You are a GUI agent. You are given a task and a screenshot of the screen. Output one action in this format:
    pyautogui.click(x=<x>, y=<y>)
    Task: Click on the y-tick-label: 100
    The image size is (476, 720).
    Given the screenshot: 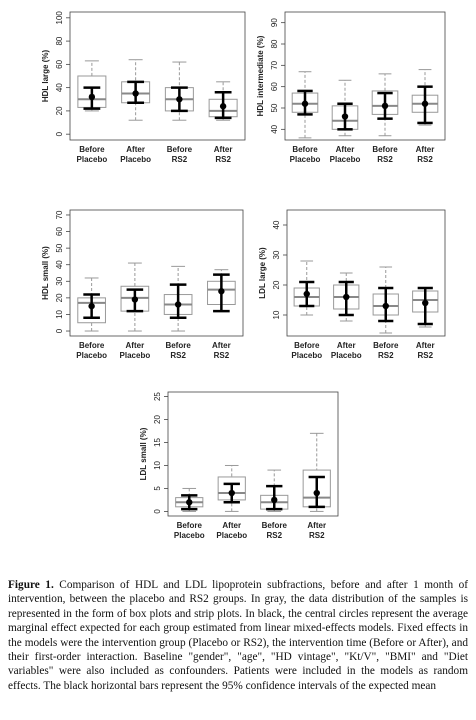 What is the action you would take?
    pyautogui.click(x=59, y=18)
    